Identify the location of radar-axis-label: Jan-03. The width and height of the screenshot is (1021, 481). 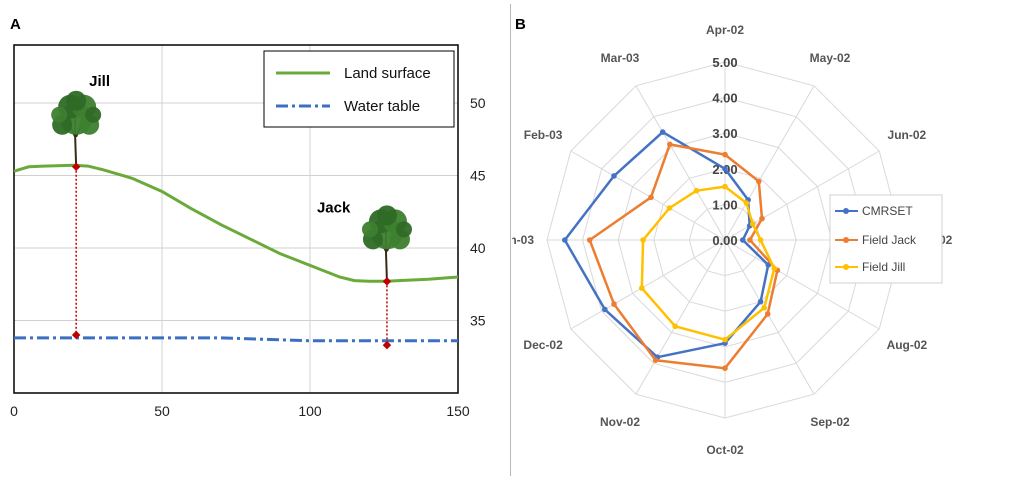
(523, 240).